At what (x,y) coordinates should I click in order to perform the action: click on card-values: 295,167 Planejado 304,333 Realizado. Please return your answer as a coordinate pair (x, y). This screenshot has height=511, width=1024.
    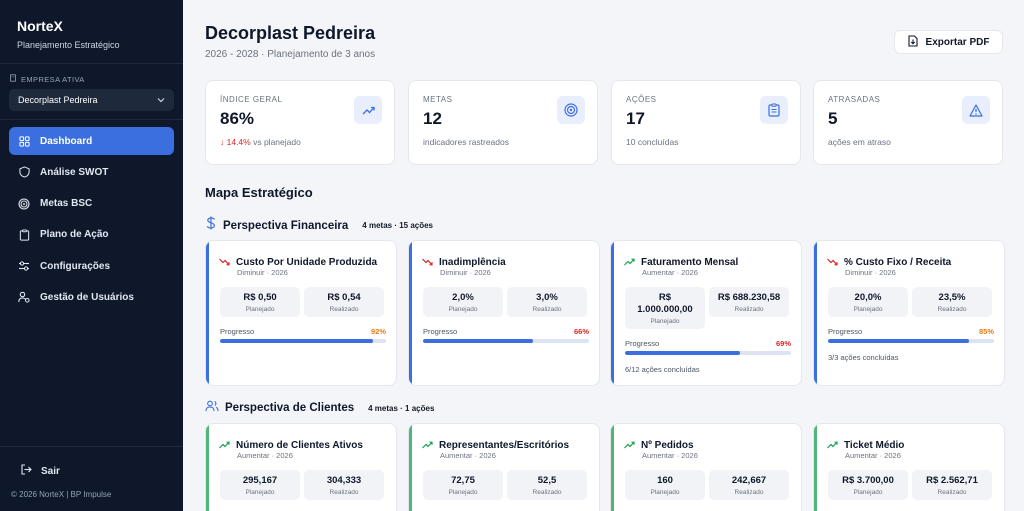
    Looking at the image, I should click on (302, 485).